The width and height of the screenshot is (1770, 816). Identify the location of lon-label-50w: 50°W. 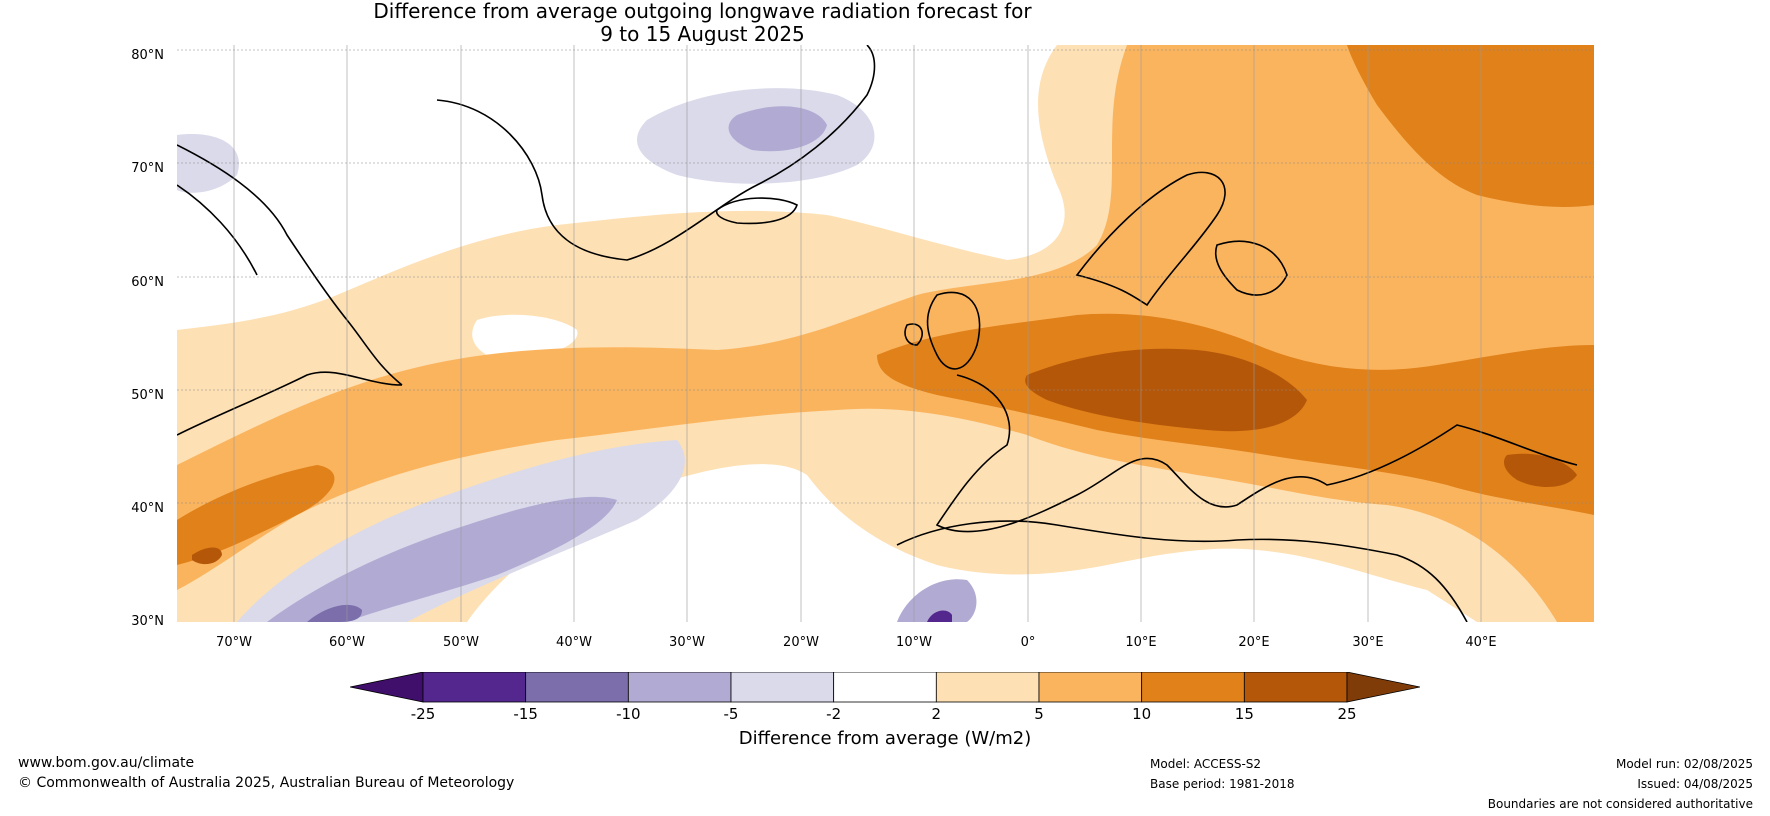
(461, 642).